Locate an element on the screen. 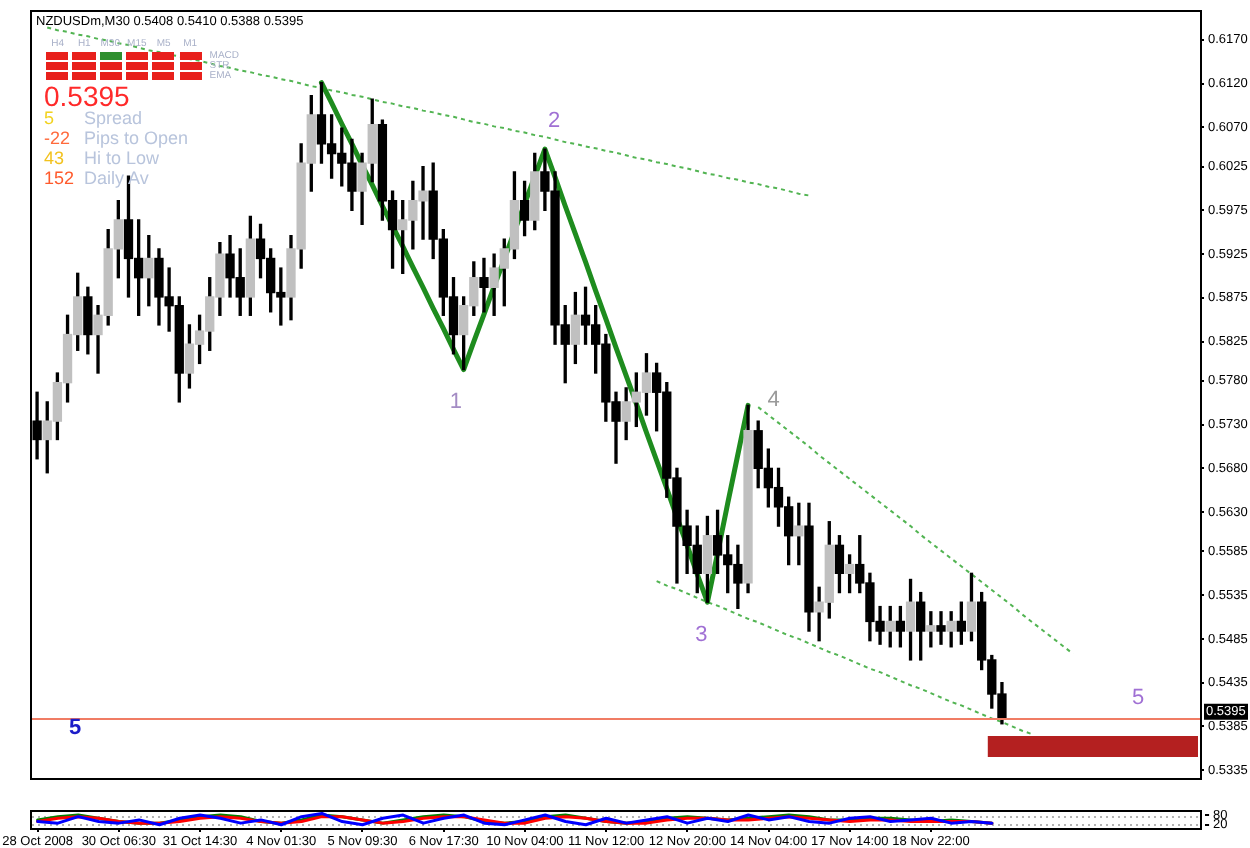 This screenshot has height=848, width=1250. annotation: 2 is located at coordinates (554, 120).